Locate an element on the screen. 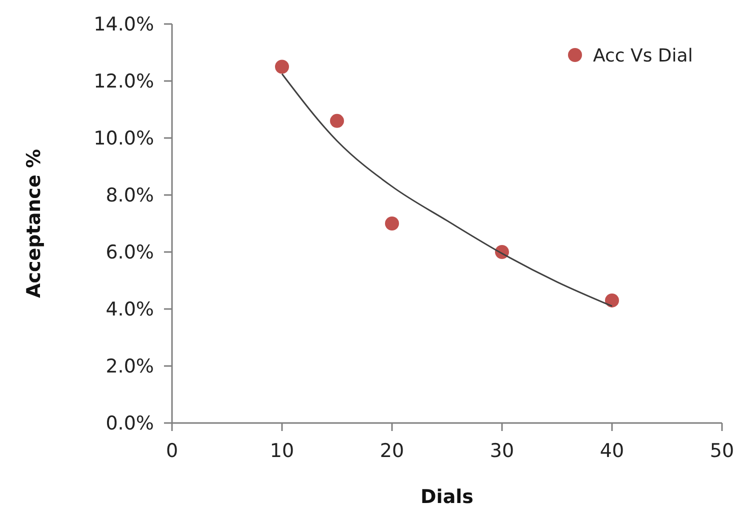  y-axis-title: Acceptance % is located at coordinates (34, 223).